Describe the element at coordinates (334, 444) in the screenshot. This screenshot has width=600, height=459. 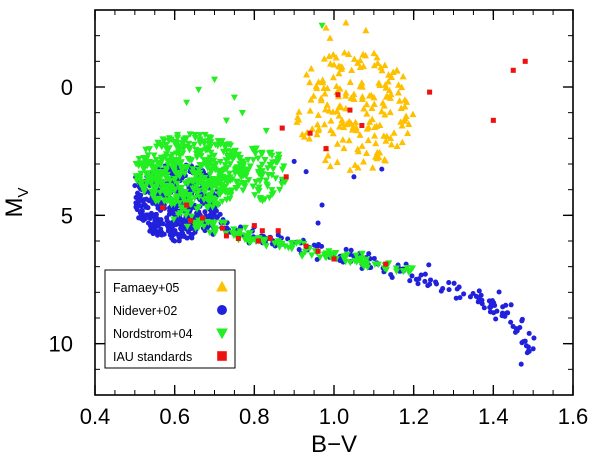
I see `x-axis-title: B−V` at that location.